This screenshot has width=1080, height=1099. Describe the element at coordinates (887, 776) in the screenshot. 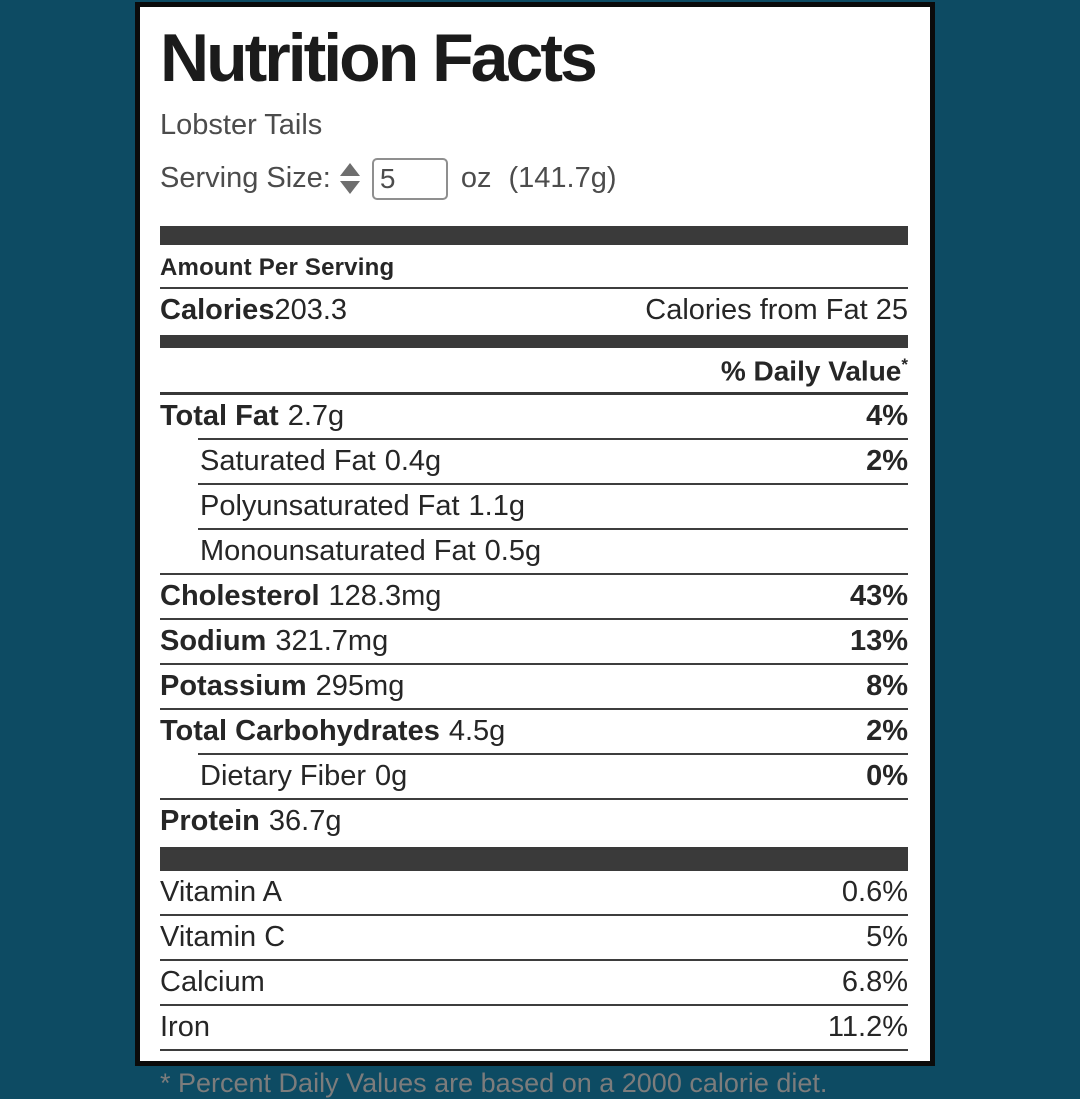

I see `daily-value: 0%` at that location.